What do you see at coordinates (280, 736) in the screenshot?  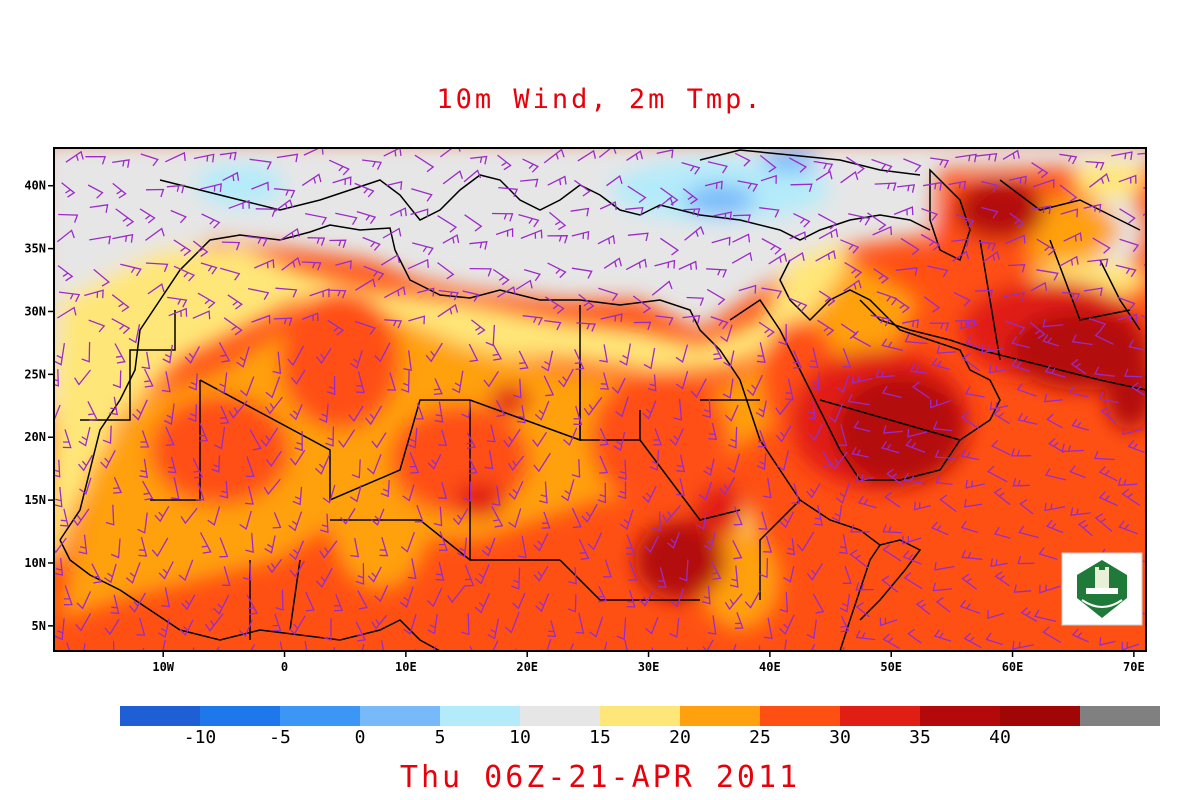 I see `colorbar-label: -5` at bounding box center [280, 736].